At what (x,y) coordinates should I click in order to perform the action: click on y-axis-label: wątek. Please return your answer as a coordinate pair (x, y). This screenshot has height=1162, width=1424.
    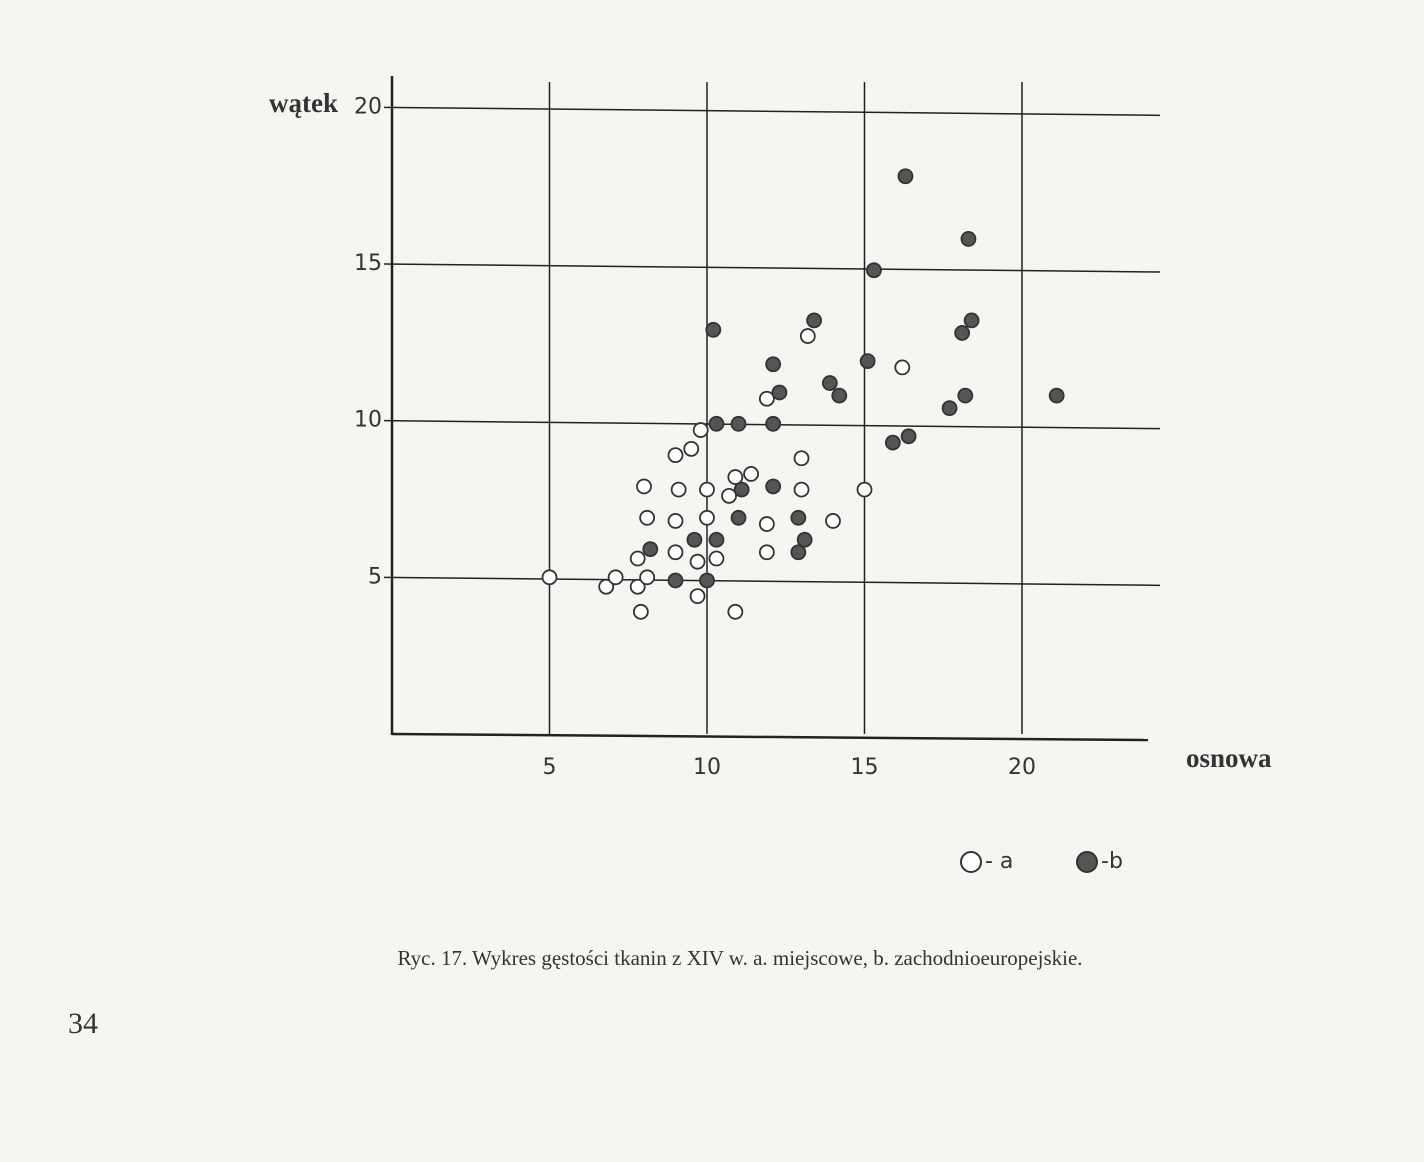
    Looking at the image, I should click on (303, 103).